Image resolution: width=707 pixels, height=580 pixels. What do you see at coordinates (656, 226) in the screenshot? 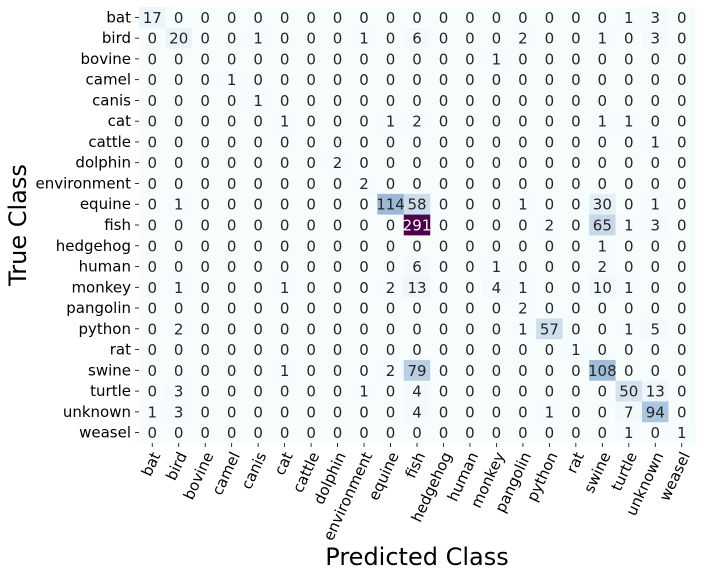
I see `cell-value-label: 3` at bounding box center [656, 226].